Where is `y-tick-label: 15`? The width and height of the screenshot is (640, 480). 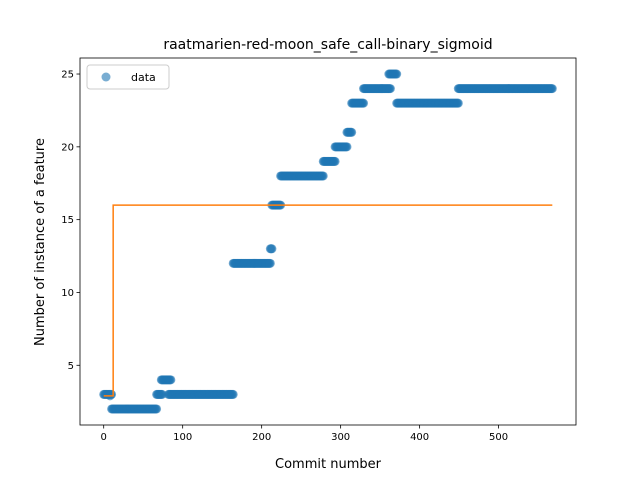 y-tick-label: 15 is located at coordinates (67, 220).